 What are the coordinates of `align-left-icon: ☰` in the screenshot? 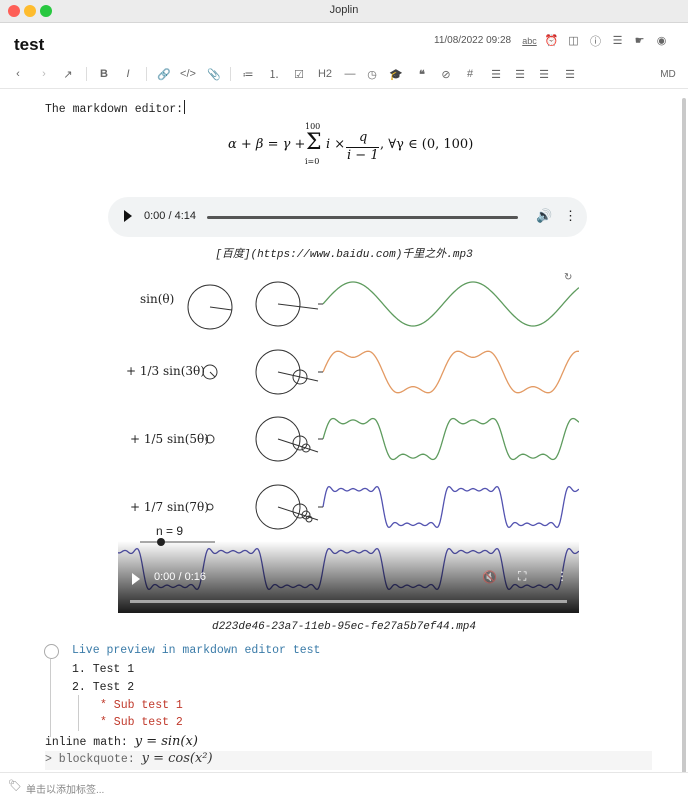 It's located at (496, 74).